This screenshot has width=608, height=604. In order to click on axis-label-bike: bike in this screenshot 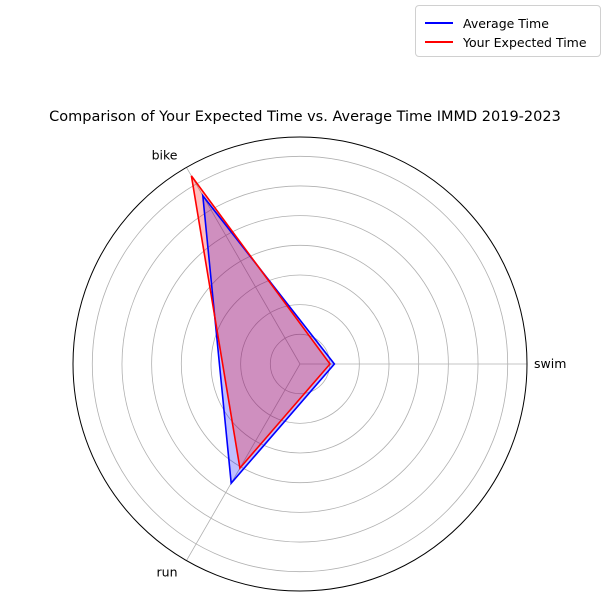, I will do `click(165, 154)`.